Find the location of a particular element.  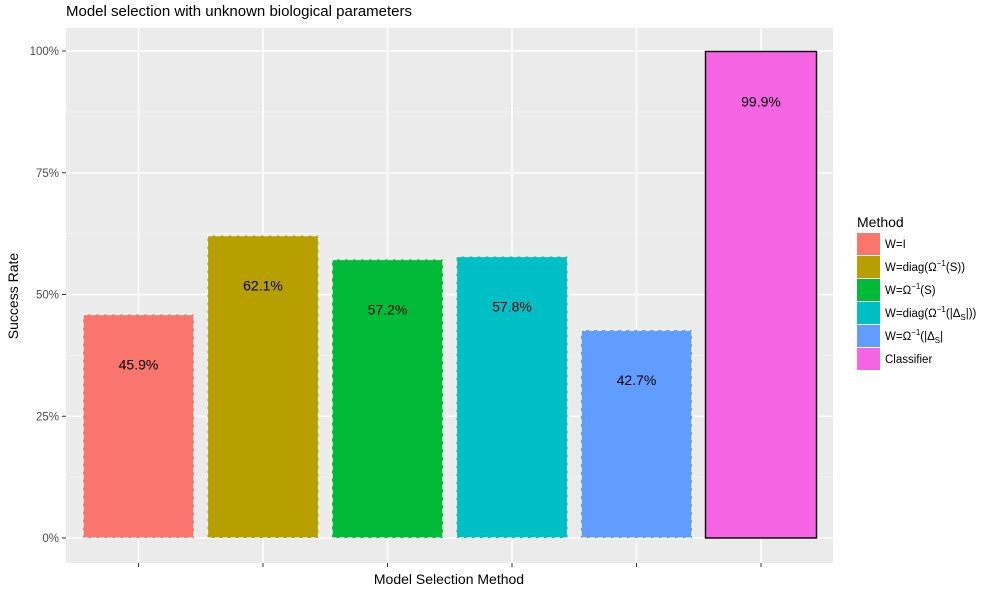

bar-value-label: 62.1% is located at coordinates (263, 286).